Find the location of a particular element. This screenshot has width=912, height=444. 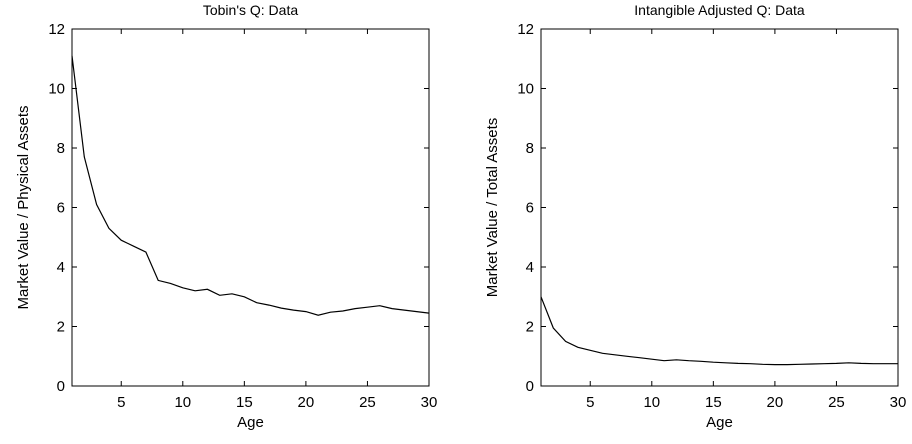

series-line is located at coordinates (719, 331).